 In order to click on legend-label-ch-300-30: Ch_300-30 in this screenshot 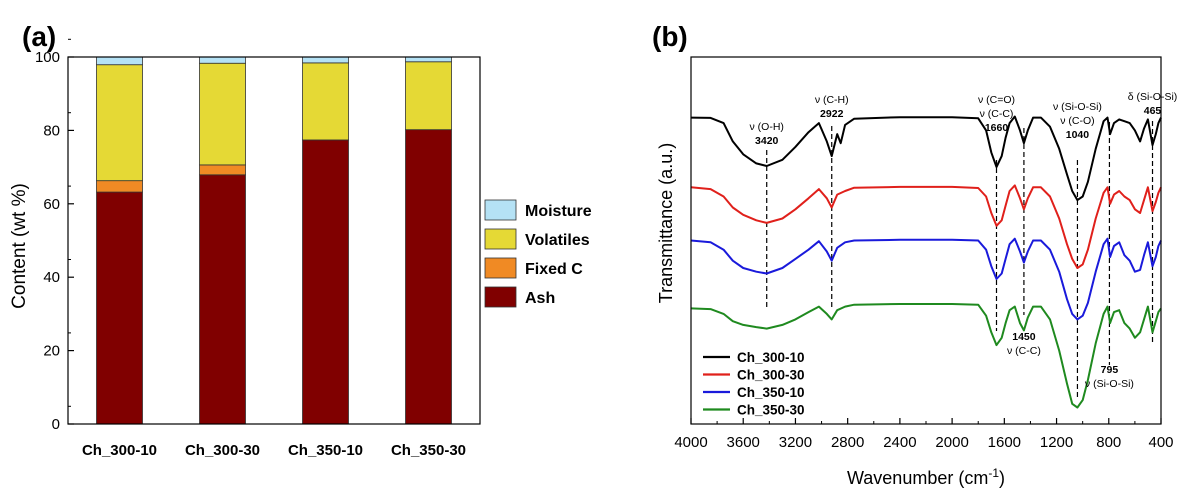, I will do `click(771, 375)`.